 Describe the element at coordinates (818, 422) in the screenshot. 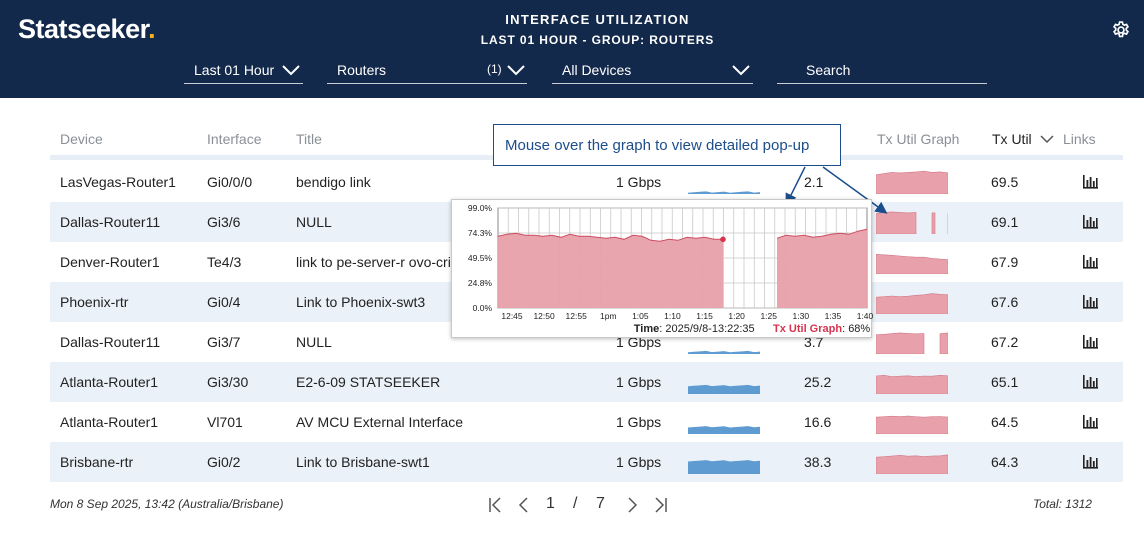

I see `rx-util-cell: 16.6` at that location.